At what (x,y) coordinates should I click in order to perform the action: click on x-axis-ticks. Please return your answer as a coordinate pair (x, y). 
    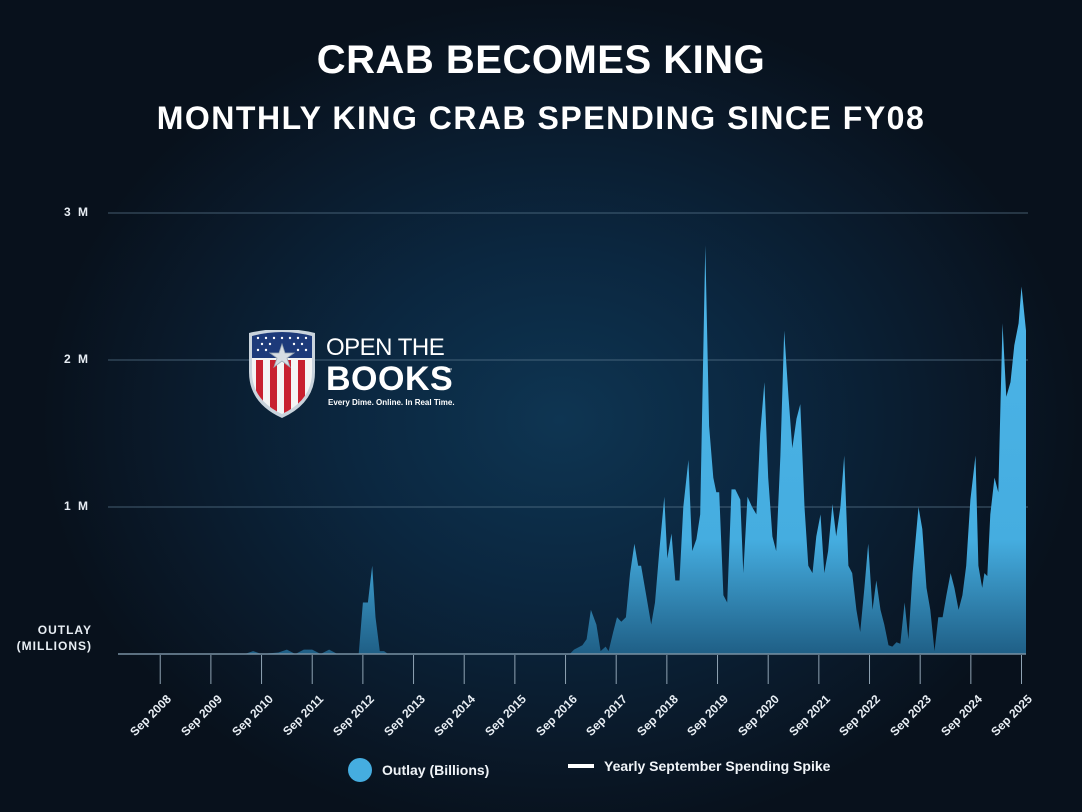
    Looking at the image, I should click on (591, 669).